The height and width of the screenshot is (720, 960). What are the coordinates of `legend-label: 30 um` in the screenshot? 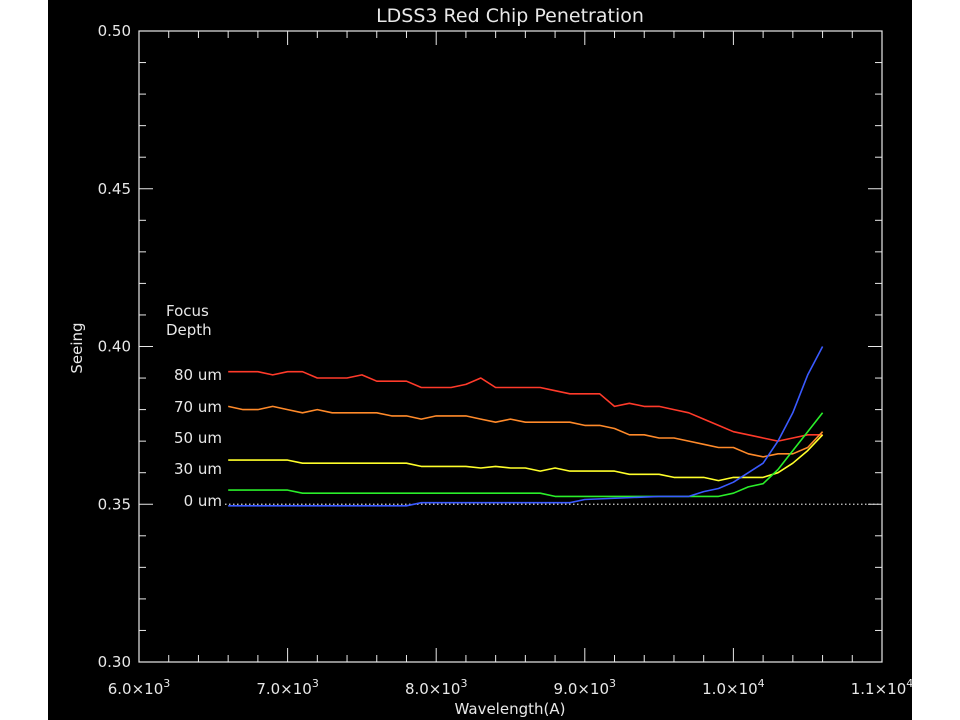 It's located at (198, 469).